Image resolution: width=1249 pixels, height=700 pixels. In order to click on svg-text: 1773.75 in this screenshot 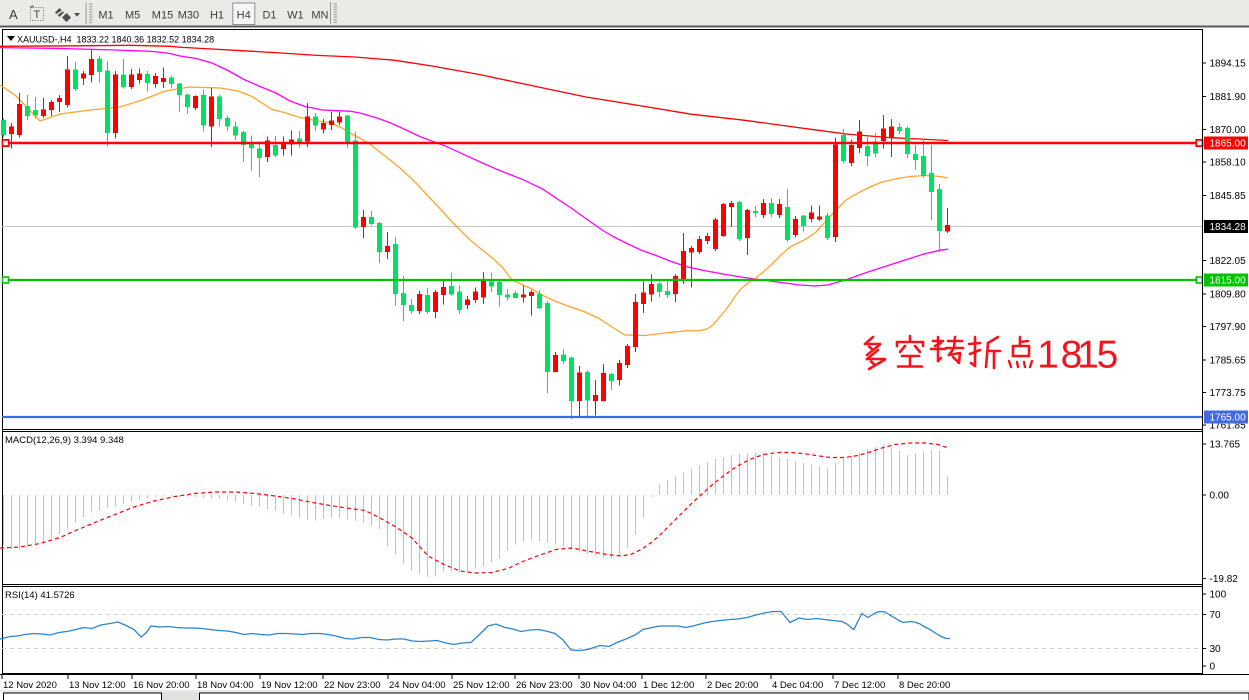, I will do `click(1228, 393)`.